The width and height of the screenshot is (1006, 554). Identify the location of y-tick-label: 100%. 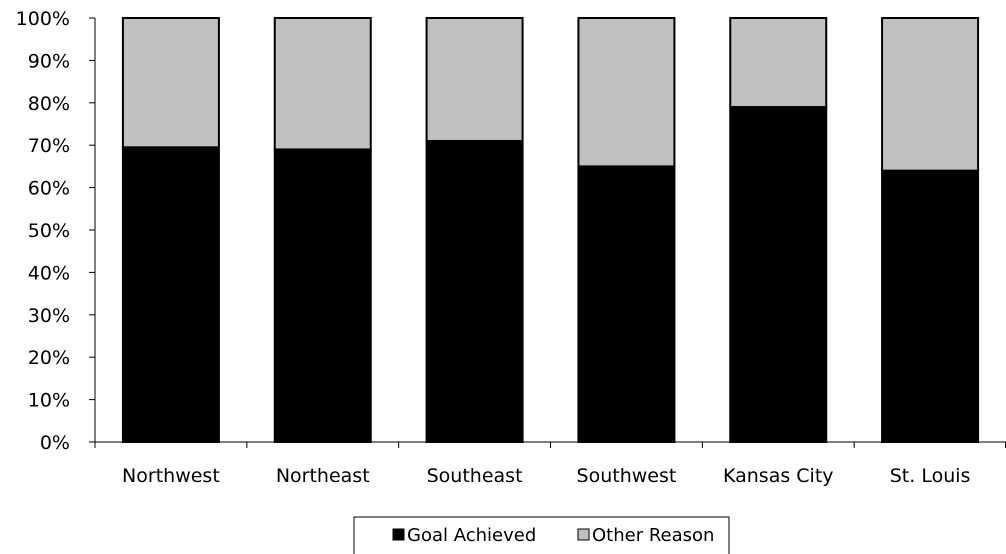
(43, 19).